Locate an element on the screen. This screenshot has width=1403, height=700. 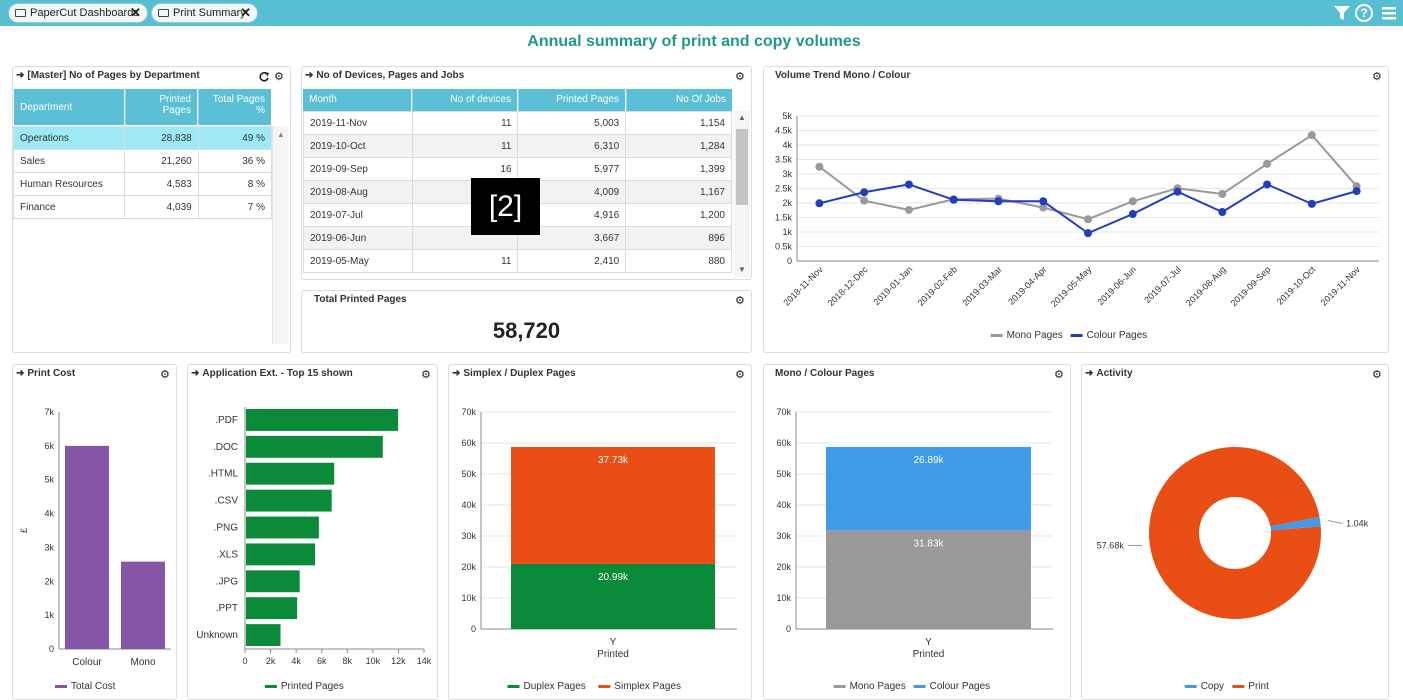
table-row: 2019-10-Oct 11 6,310 1,284 is located at coordinates (517, 146).